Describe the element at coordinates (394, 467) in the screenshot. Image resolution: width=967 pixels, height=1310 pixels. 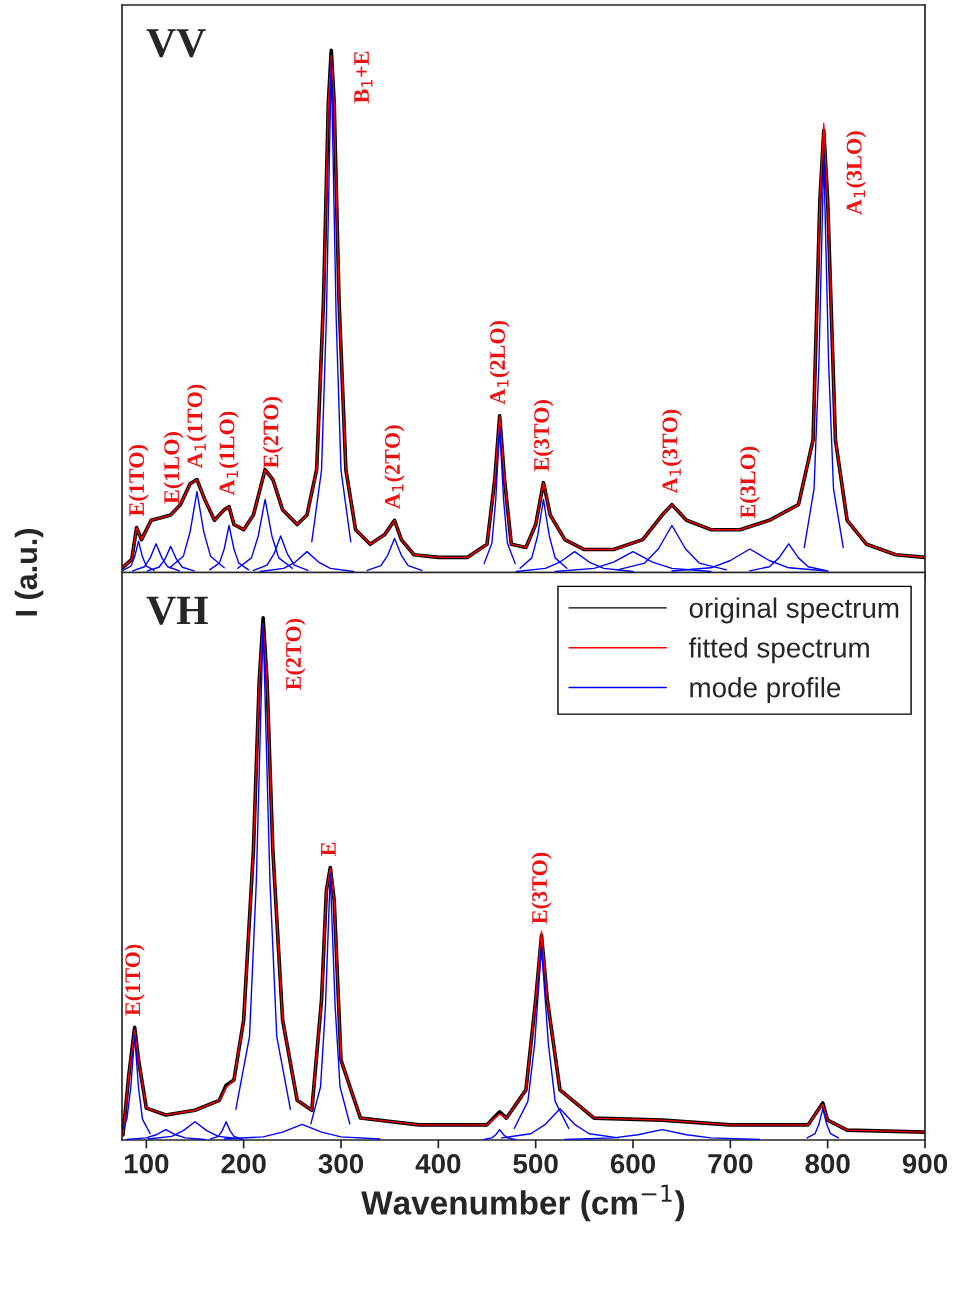
I see `annotation: A$_{1}$(2TO)` at that location.